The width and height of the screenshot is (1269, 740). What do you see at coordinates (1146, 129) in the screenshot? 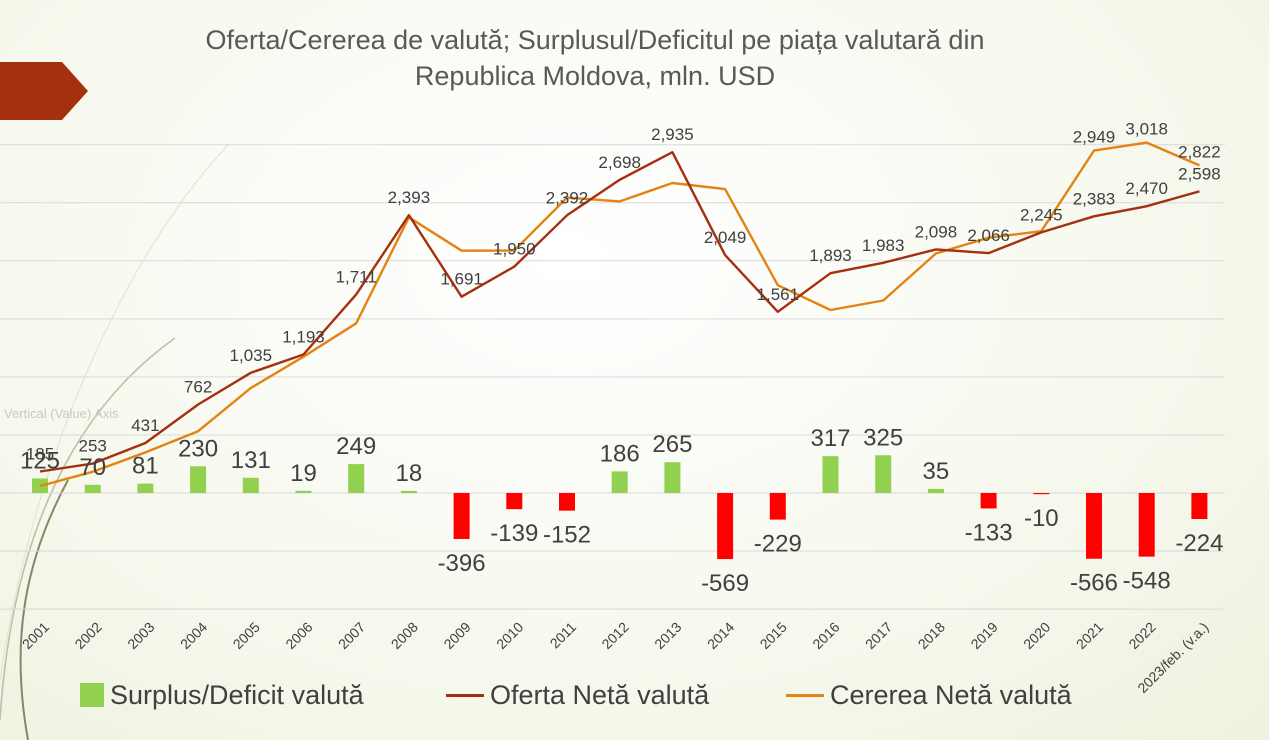
I see `cererea-data-label: 3,018` at bounding box center [1146, 129].